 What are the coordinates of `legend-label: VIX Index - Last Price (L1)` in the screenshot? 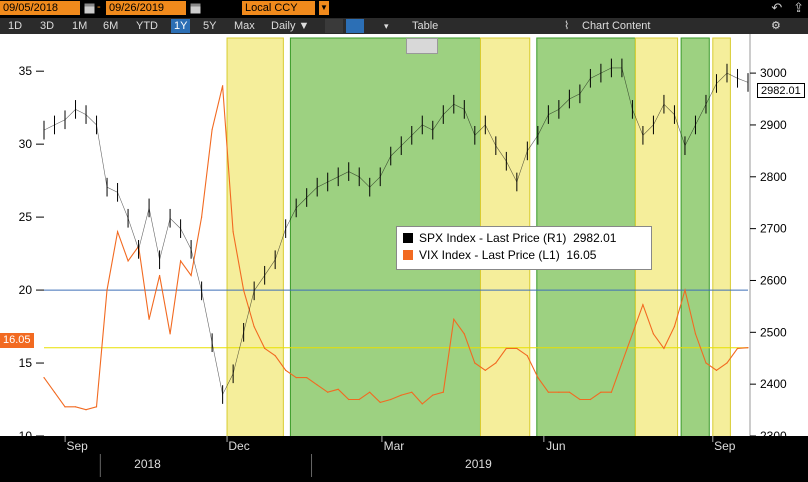 It's located at (489, 255).